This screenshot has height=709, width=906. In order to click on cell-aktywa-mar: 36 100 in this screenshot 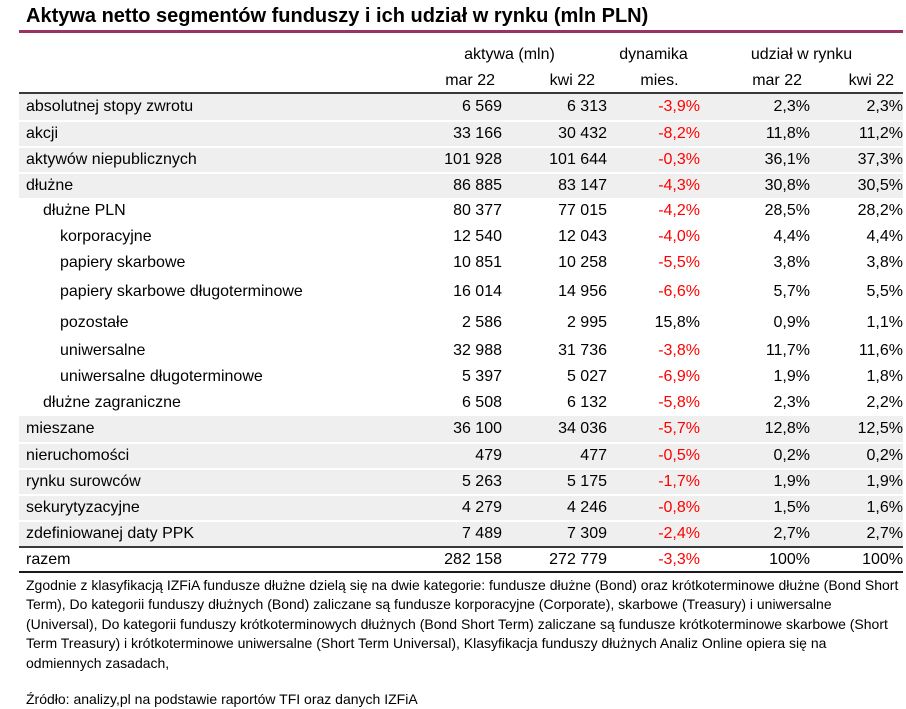, I will do `click(477, 428)`.